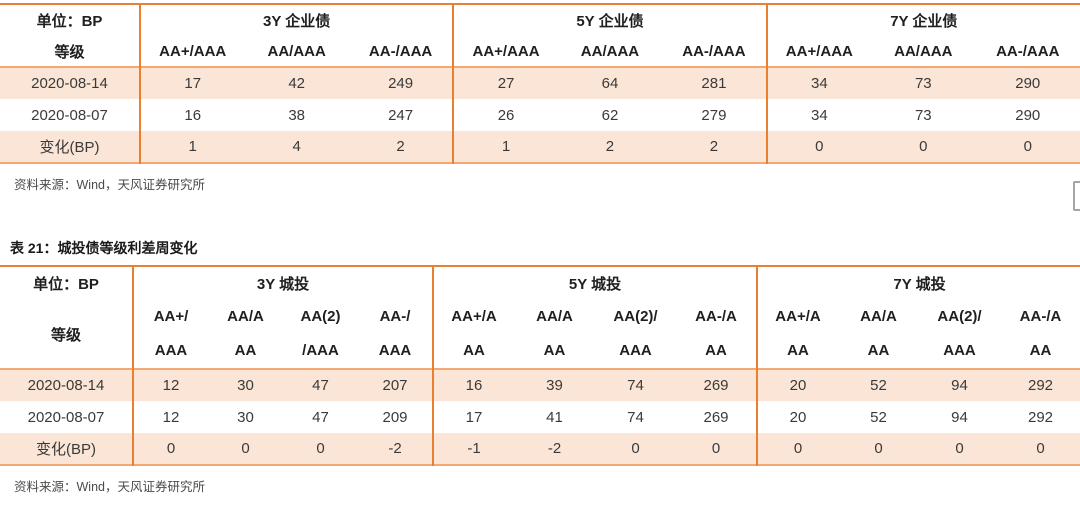 The height and width of the screenshot is (506, 1080). Describe the element at coordinates (610, 83) in the screenshot. I see `value-cell: 64` at that location.